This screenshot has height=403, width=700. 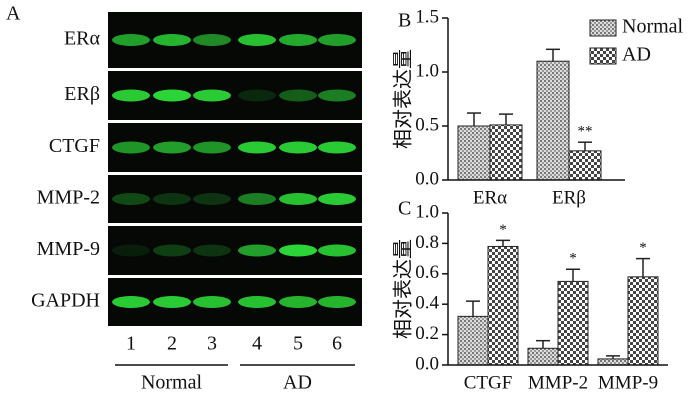 What do you see at coordinates (298, 344) in the screenshot?
I see `lane-label: 5` at bounding box center [298, 344].